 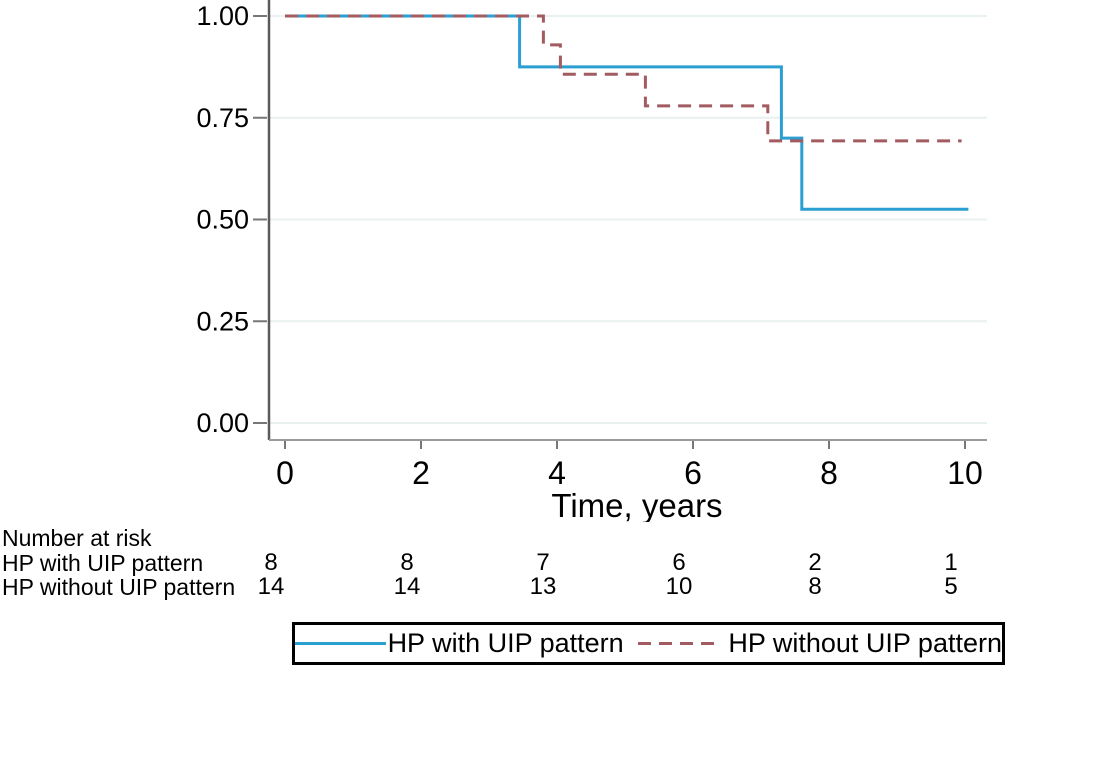 I want to click on dashed-line-sample, so click(x=680, y=643).